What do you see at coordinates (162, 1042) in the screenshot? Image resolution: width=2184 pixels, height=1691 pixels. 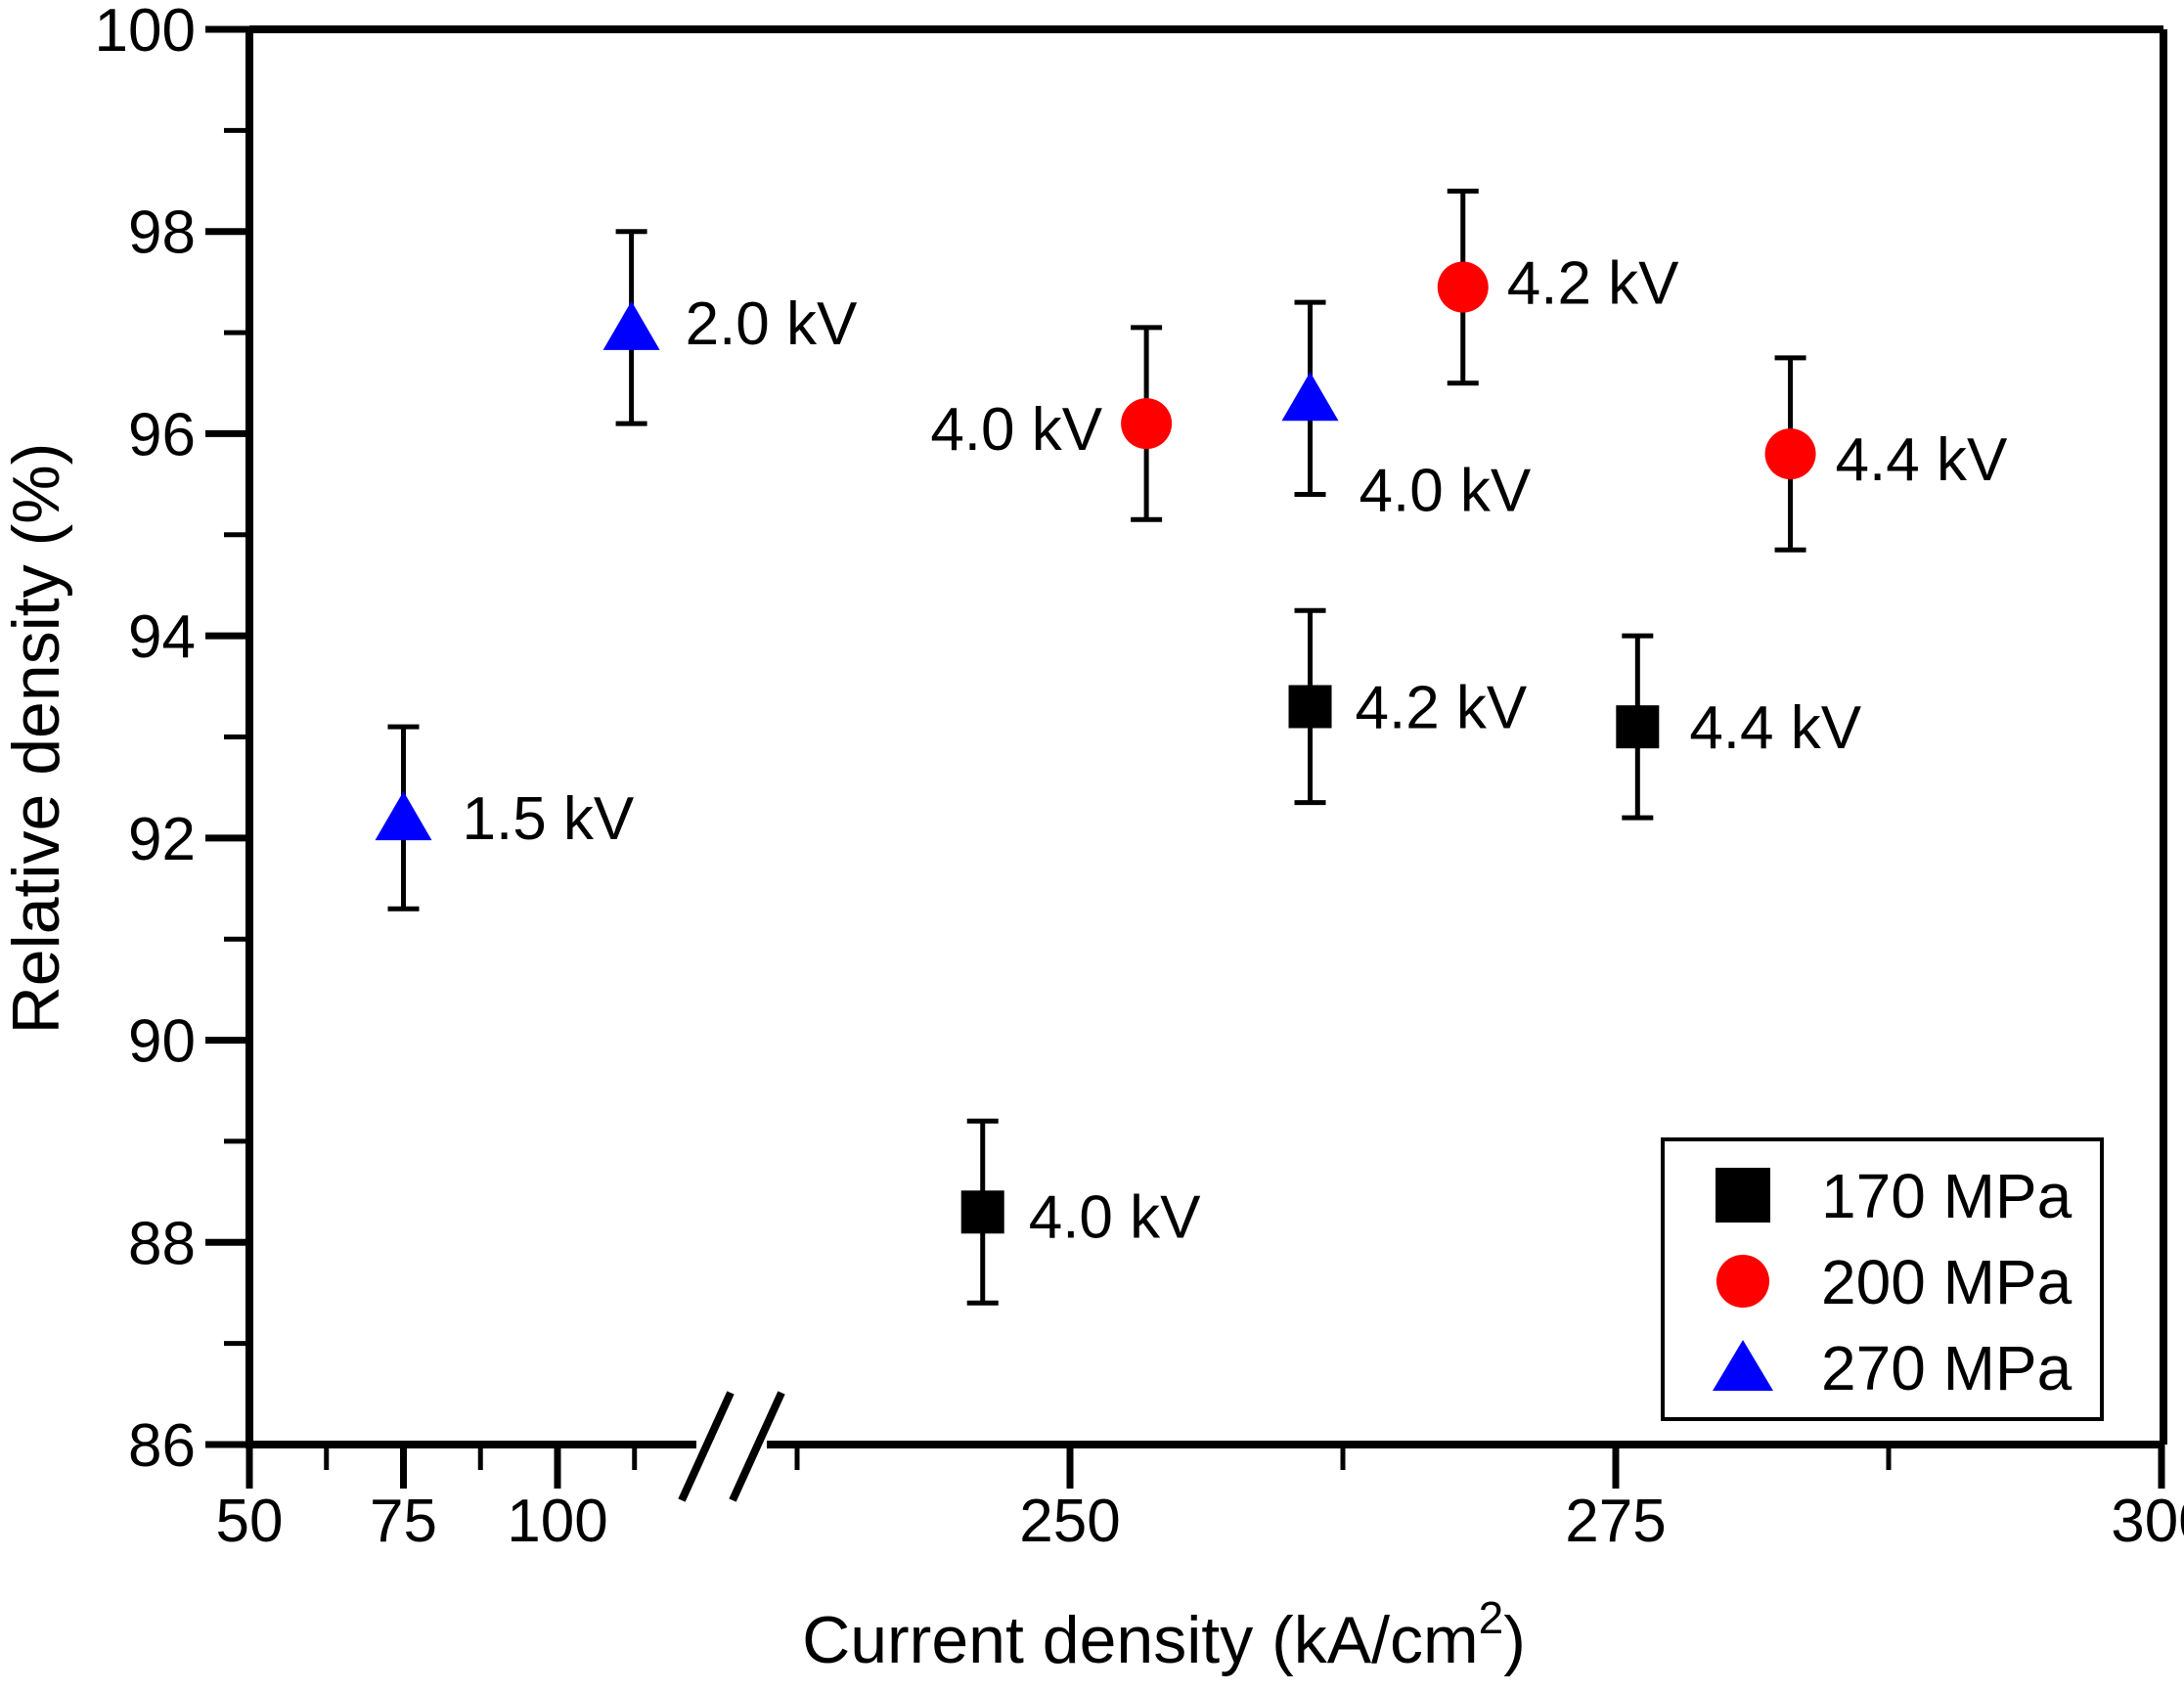 I see `y-tick-label: 90` at bounding box center [162, 1042].